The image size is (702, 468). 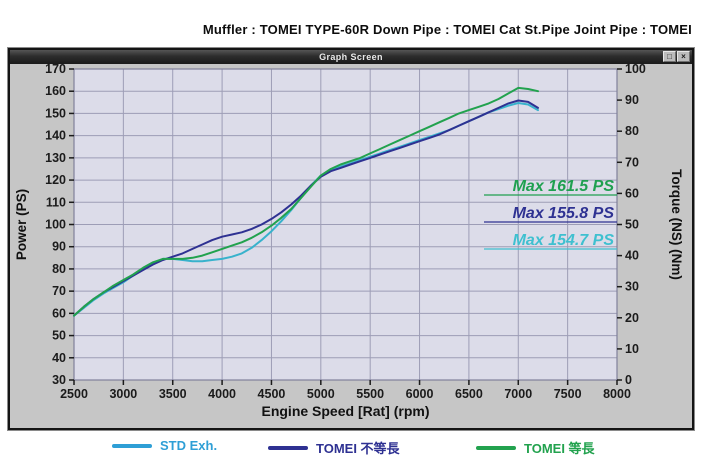 I want to click on svg-text: 140, so click(x=55, y=136).